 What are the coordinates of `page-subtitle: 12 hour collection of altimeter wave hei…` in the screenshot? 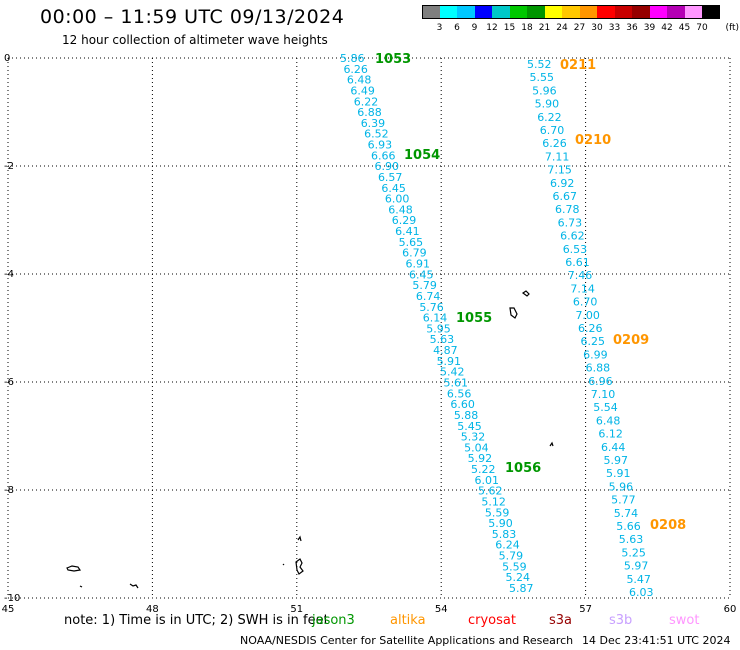 It's located at (195, 40).